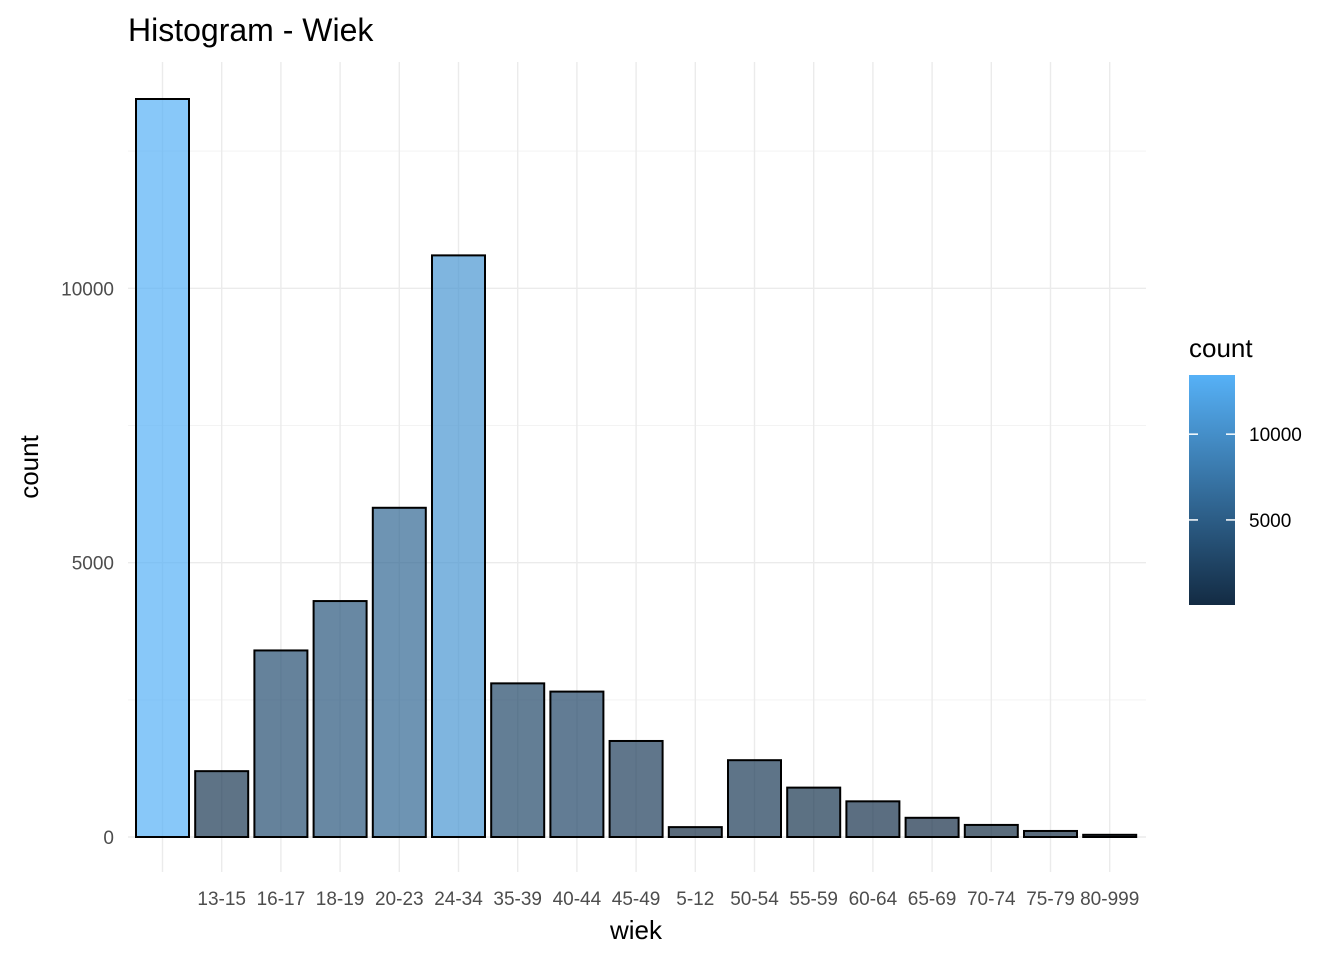 The height and width of the screenshot is (960, 1344). What do you see at coordinates (87, 289) in the screenshot?
I see `y-tick-label: 10000` at bounding box center [87, 289].